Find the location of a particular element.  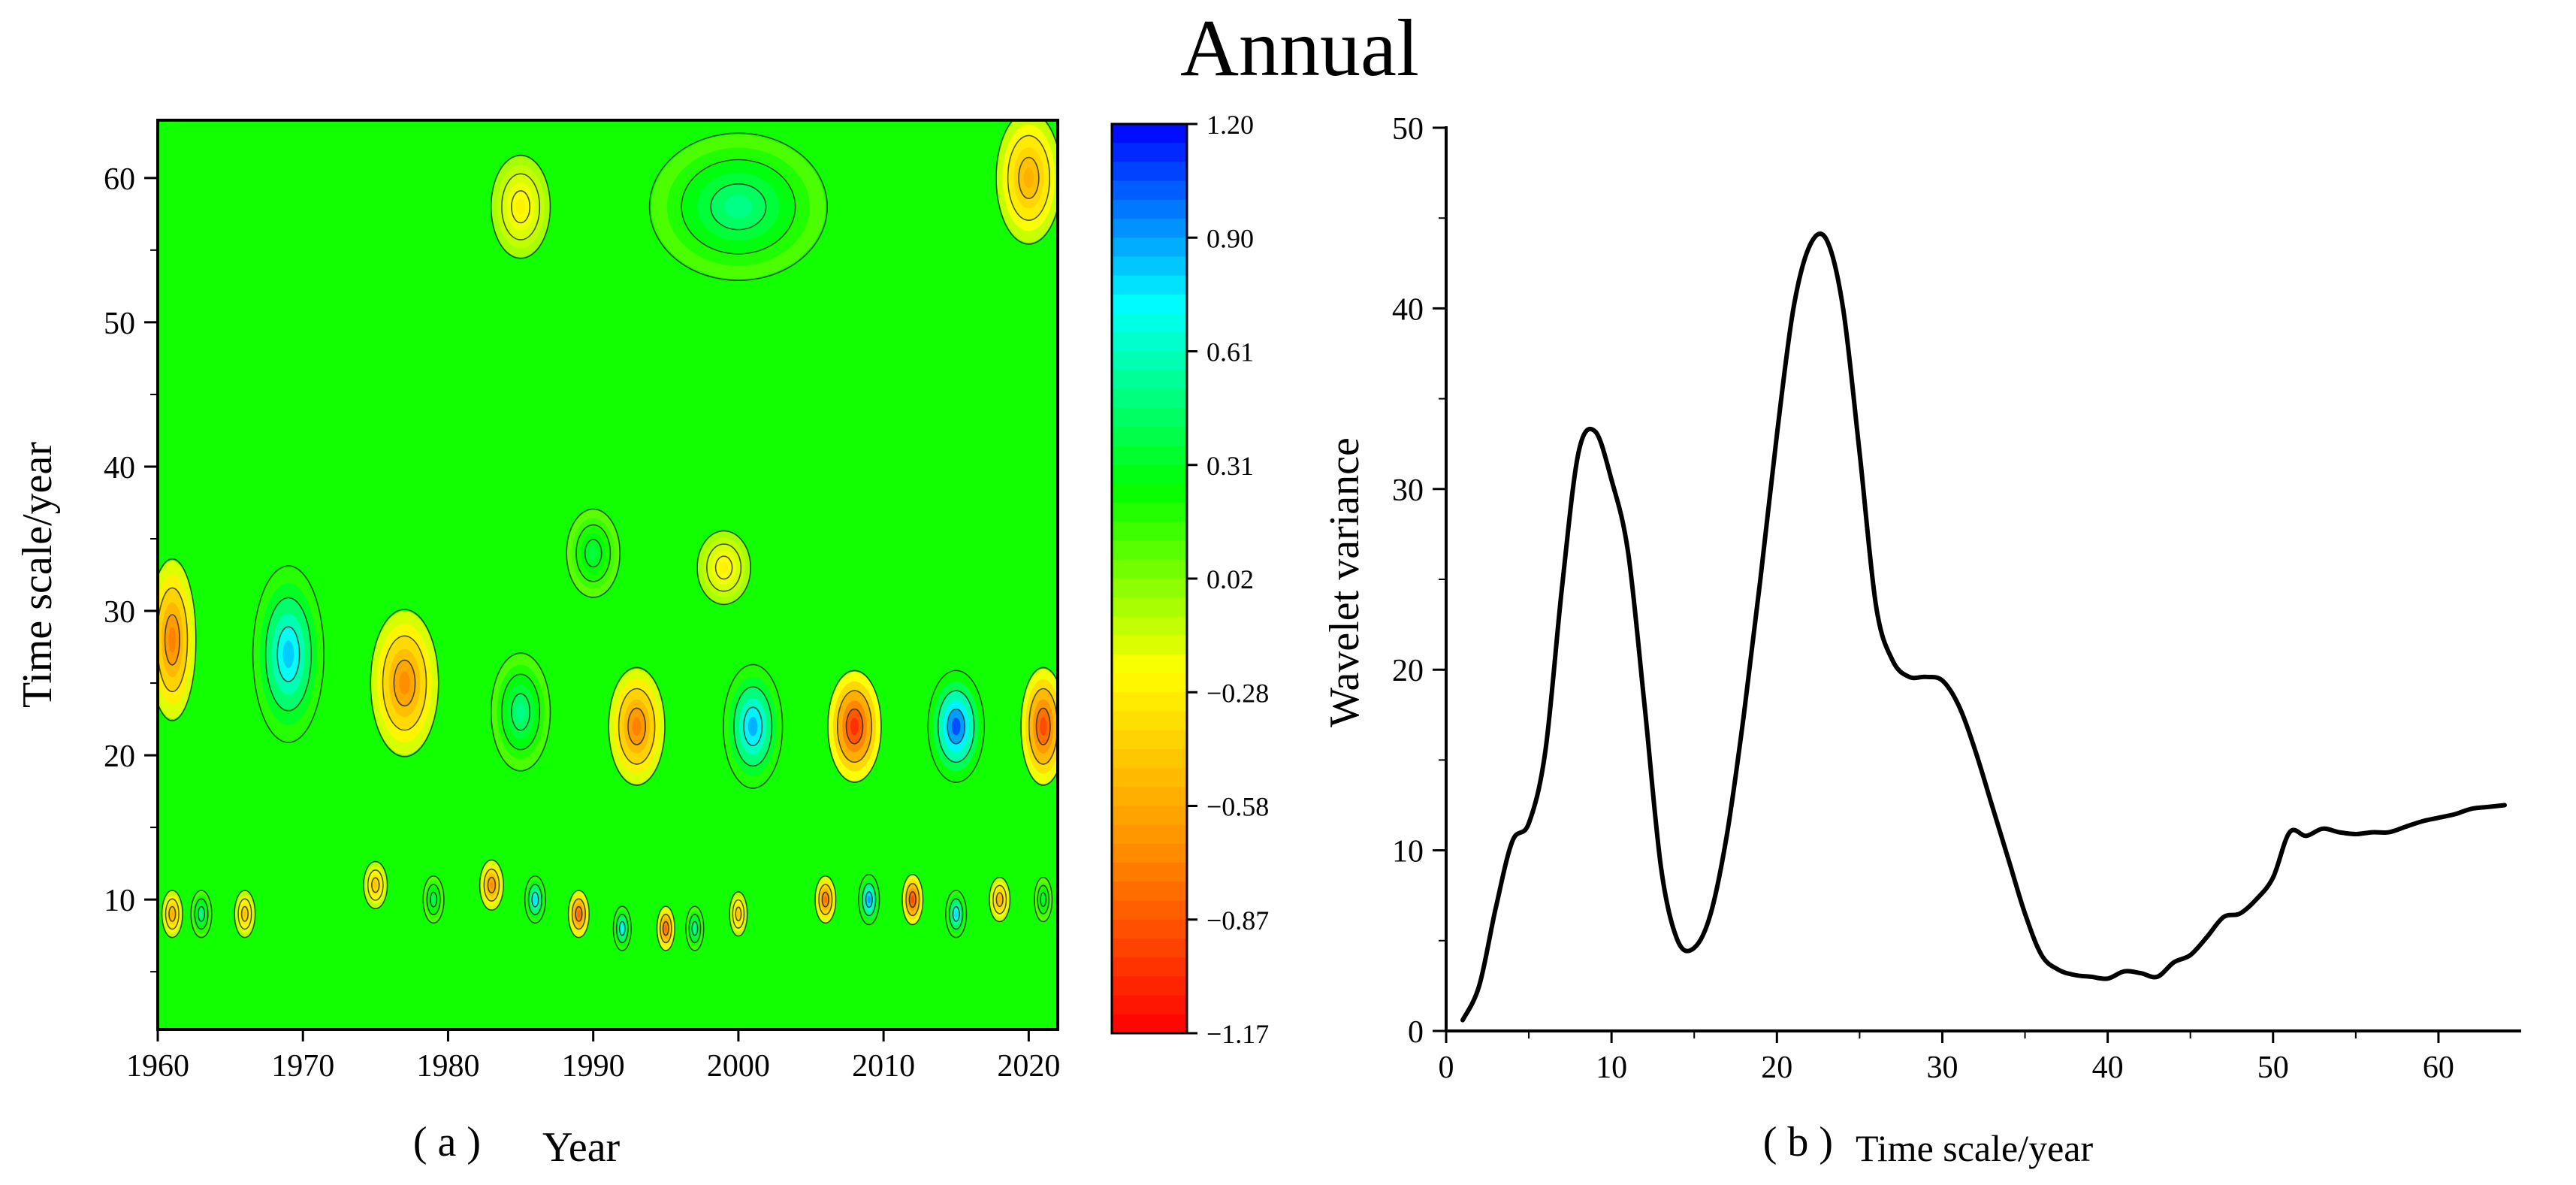

heatmap-x-tick-label-2: 1980 is located at coordinates (447, 1066).